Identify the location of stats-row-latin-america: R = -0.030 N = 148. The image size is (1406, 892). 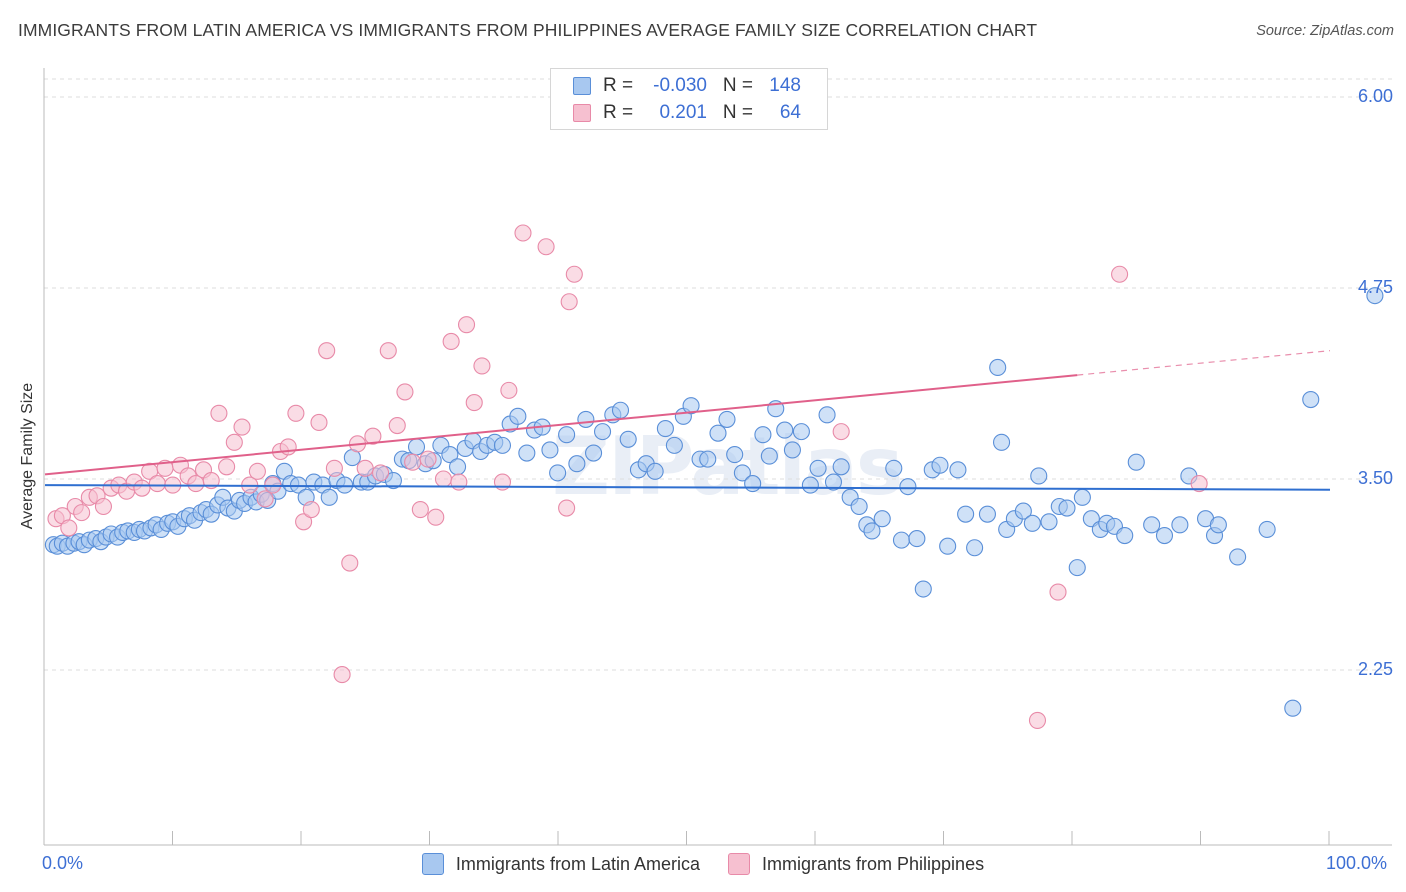
(687, 86).